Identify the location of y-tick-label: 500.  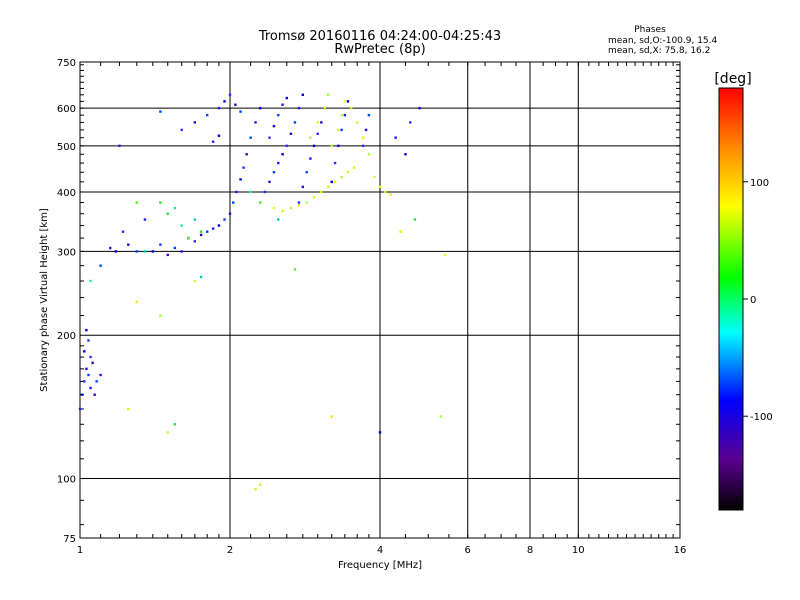
(66, 147).